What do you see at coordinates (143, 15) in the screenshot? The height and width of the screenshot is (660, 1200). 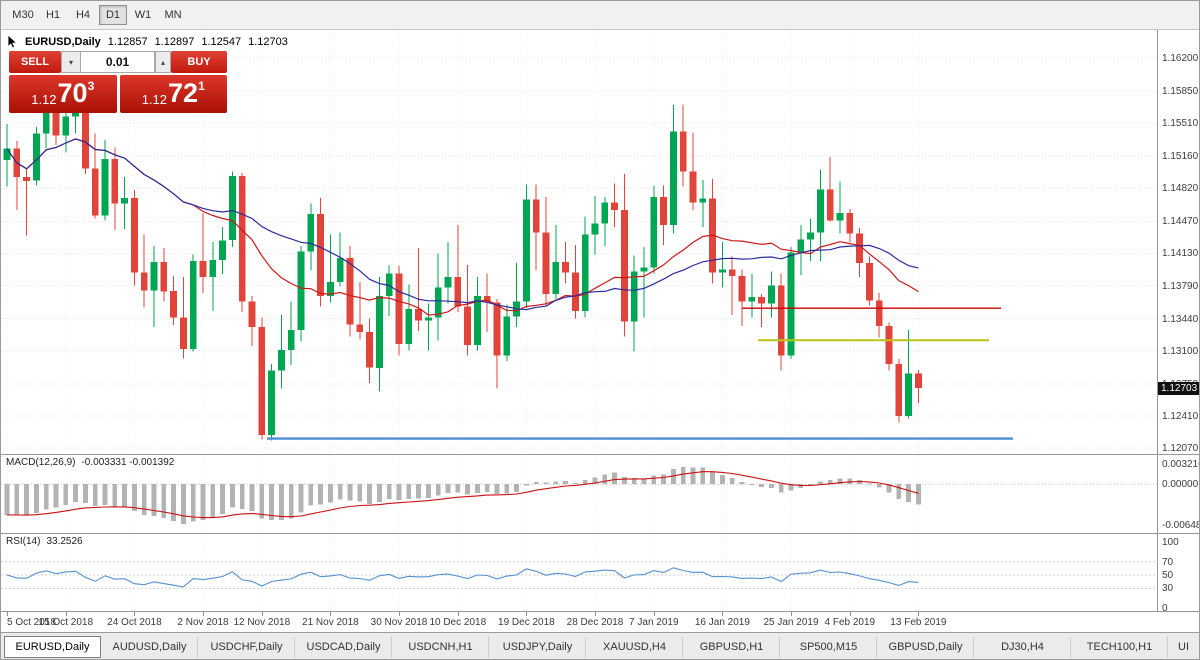 I see `timeframe-w1-button: W1` at bounding box center [143, 15].